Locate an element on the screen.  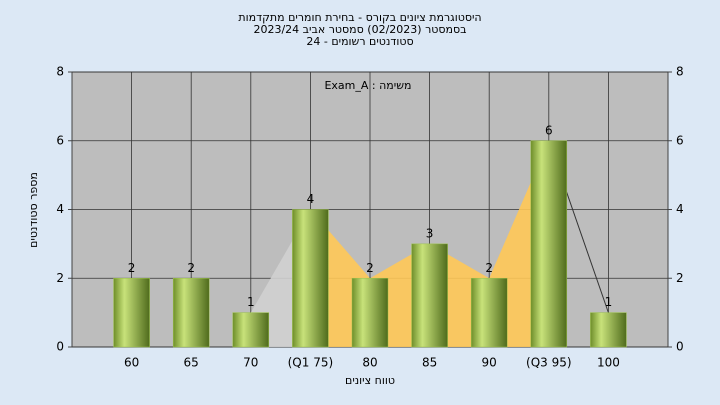
value-label: 6 is located at coordinates (549, 130).